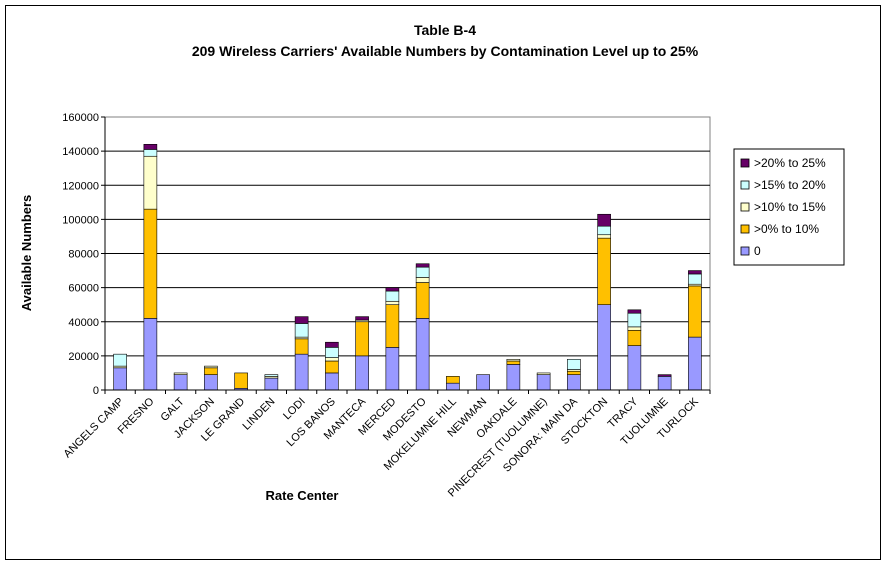 The height and width of the screenshot is (566, 888). What do you see at coordinates (445, 30) in the screenshot?
I see `chart-title: Table B-4` at bounding box center [445, 30].